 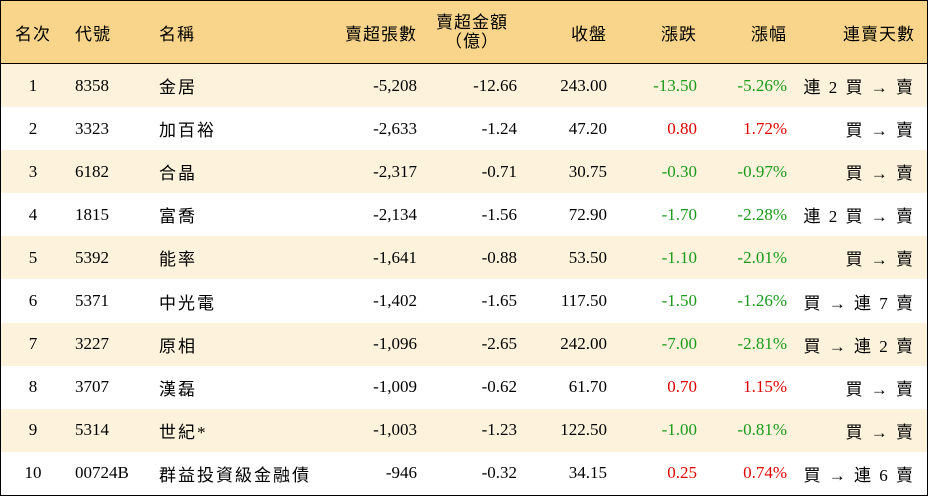 What do you see at coordinates (395, 128) in the screenshot?
I see `table-cell: -2,633` at bounding box center [395, 128].